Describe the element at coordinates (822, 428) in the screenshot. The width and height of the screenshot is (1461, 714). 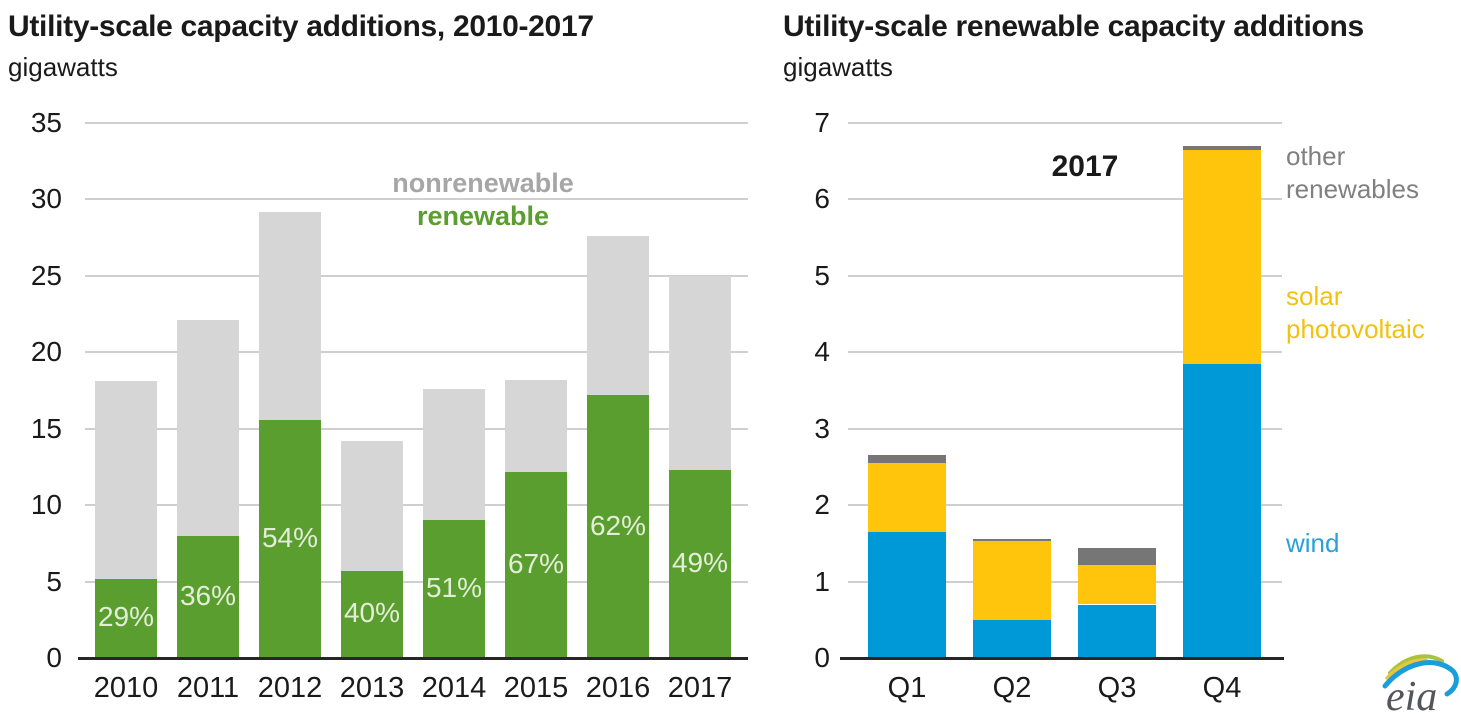
I see `y-tick-label: 3` at that location.